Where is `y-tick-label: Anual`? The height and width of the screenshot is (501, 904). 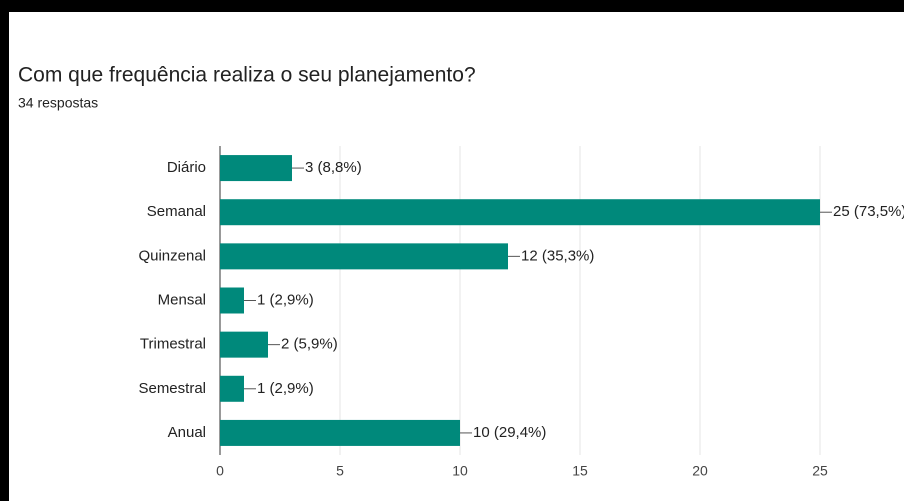 y-tick-label: Anual is located at coordinates (187, 432).